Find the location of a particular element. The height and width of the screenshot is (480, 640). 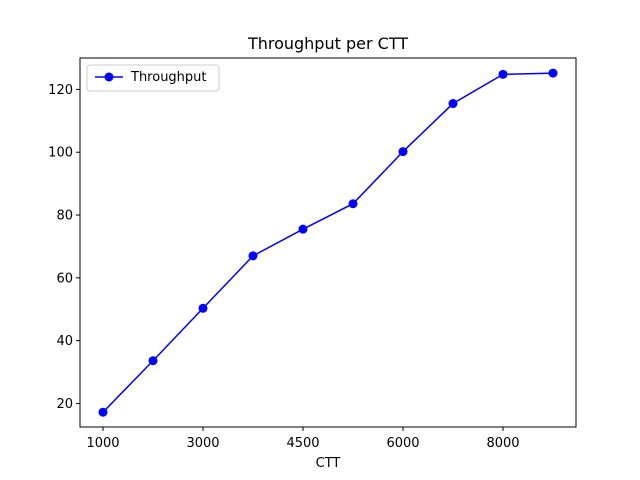

legend-marker-sample is located at coordinates (109, 77).